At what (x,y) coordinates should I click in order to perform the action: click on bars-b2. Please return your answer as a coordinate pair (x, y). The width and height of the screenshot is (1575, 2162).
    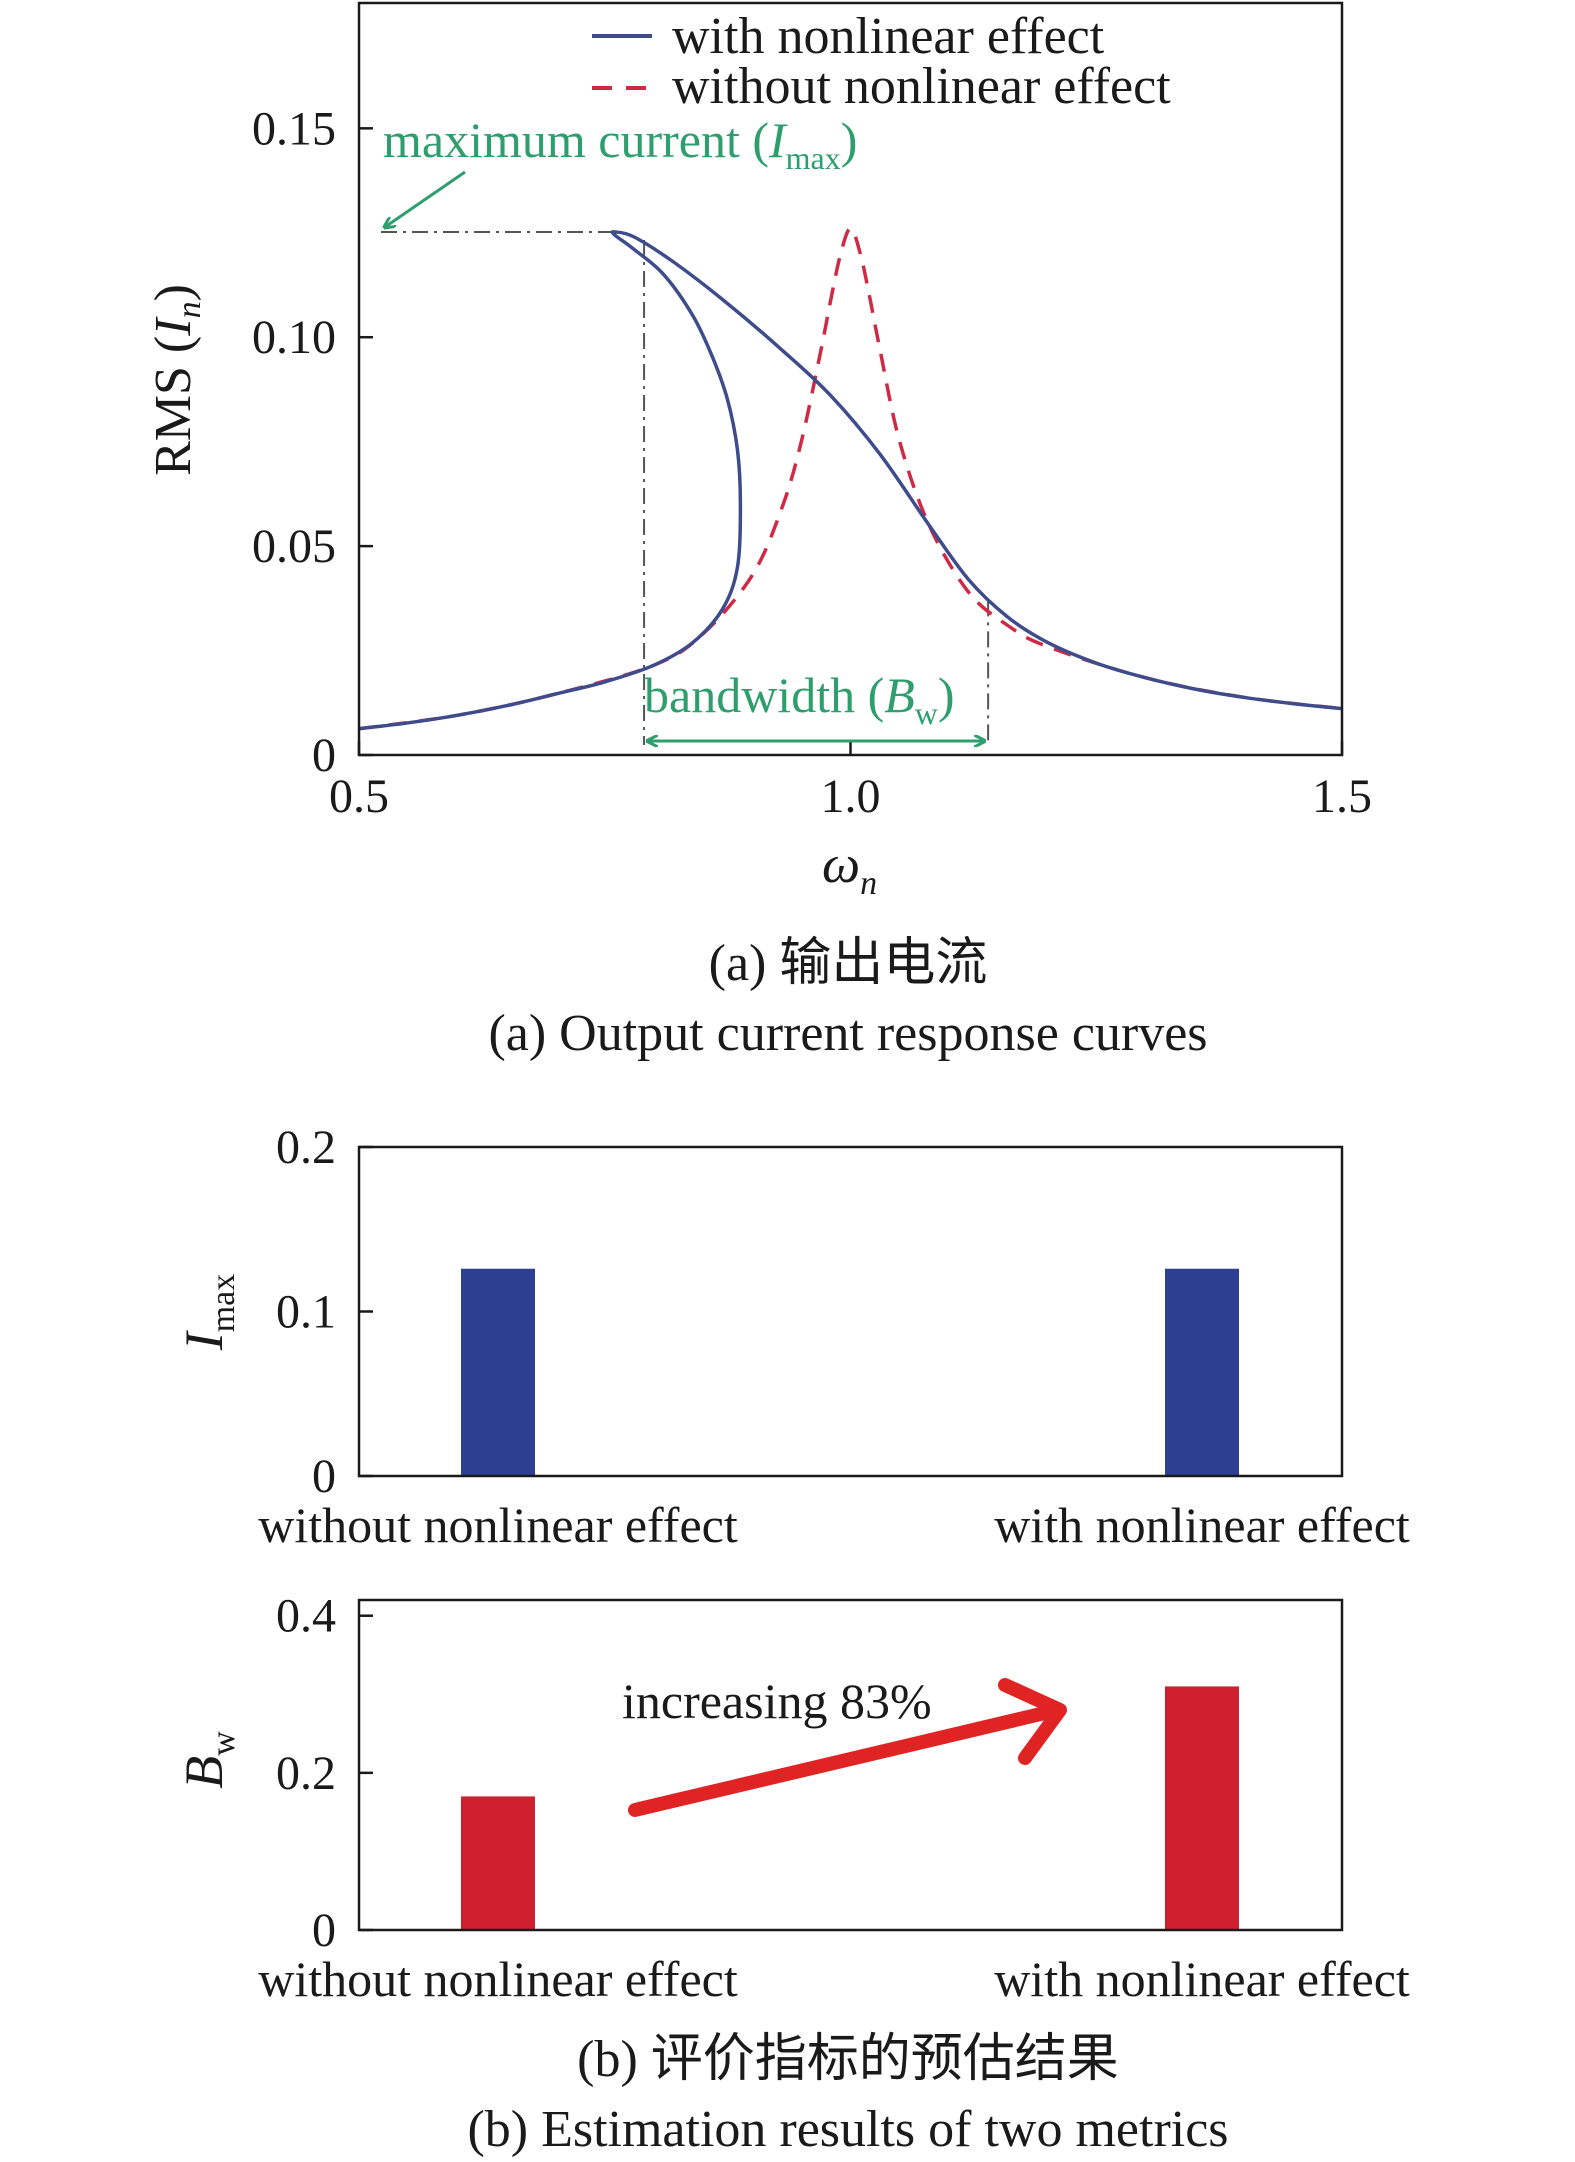
    Looking at the image, I should click on (850, 1808).